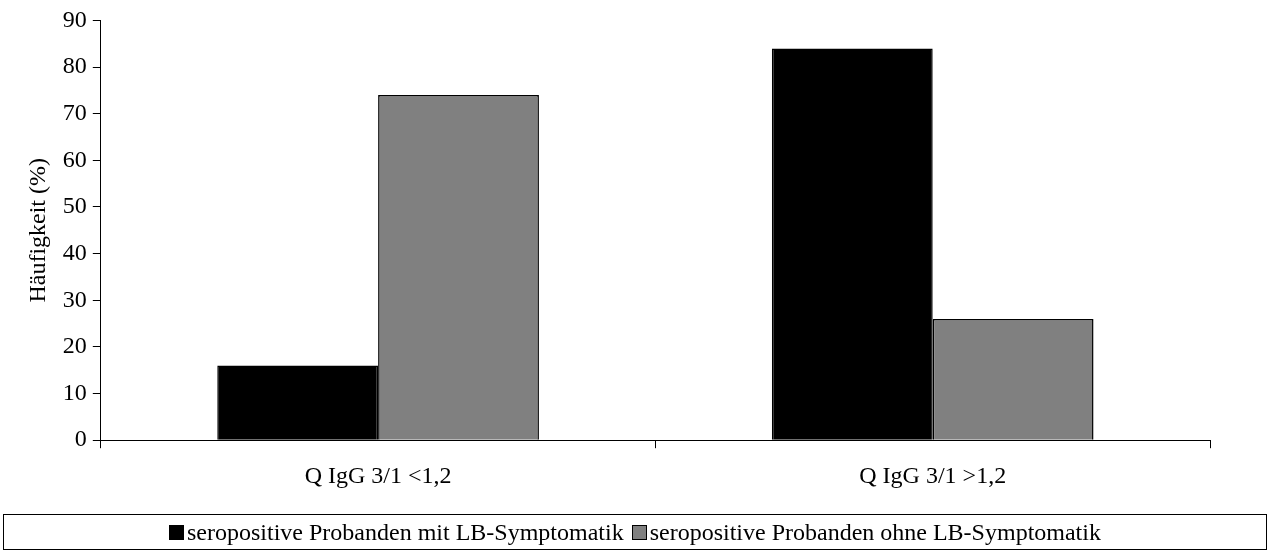 Image resolution: width=1270 pixels, height=555 pixels. Describe the element at coordinates (80, 438) in the screenshot. I see `y-tick-label: 0` at that location.